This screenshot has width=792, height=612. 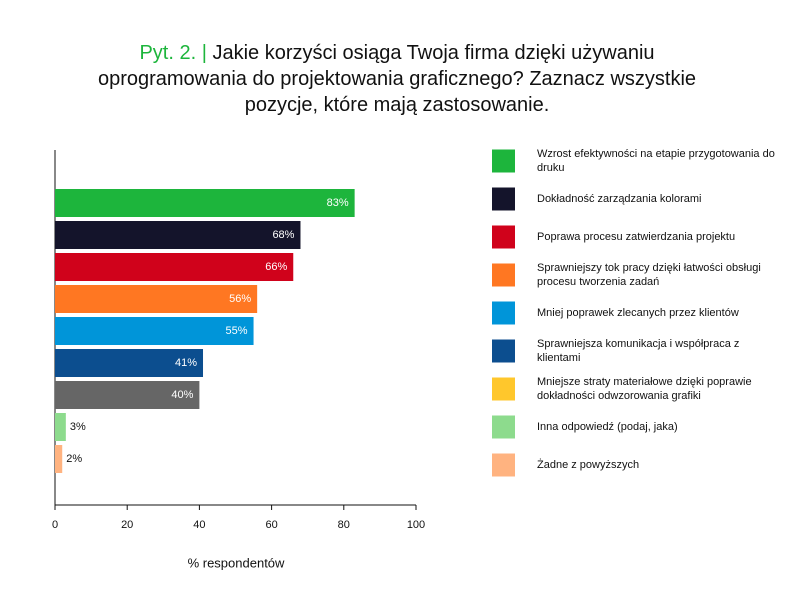 What do you see at coordinates (240, 299) in the screenshot?
I see `value-label: 56%` at bounding box center [240, 299].